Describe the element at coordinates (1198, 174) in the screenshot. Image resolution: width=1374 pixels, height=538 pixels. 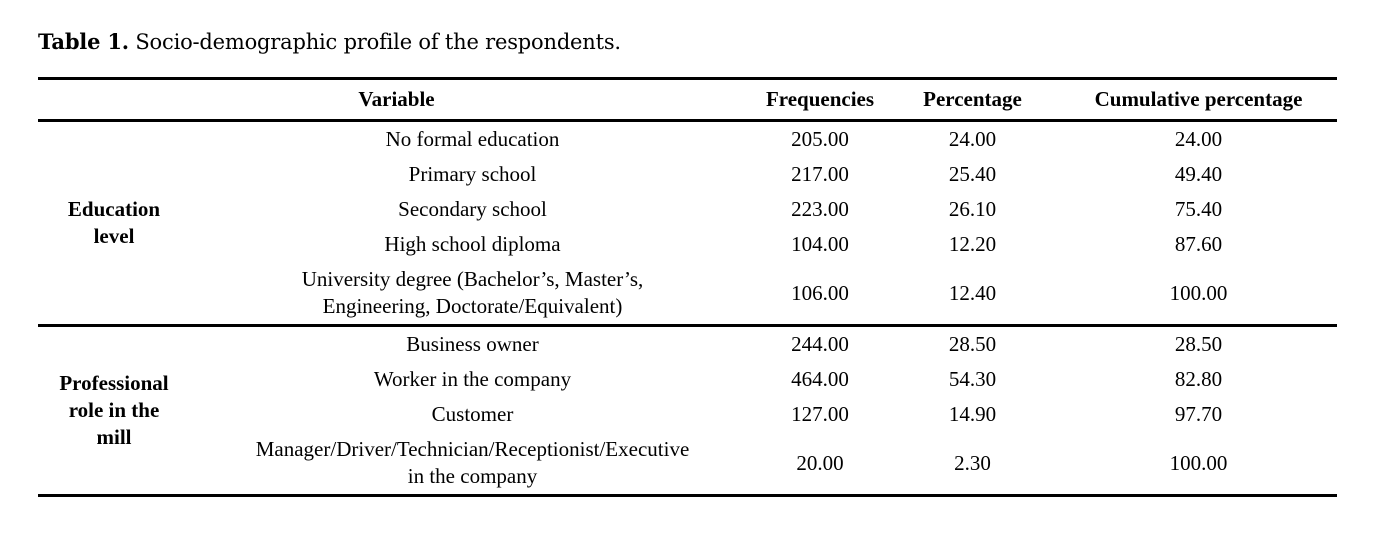
I see `cumulative-cell: 49.40` at that location.